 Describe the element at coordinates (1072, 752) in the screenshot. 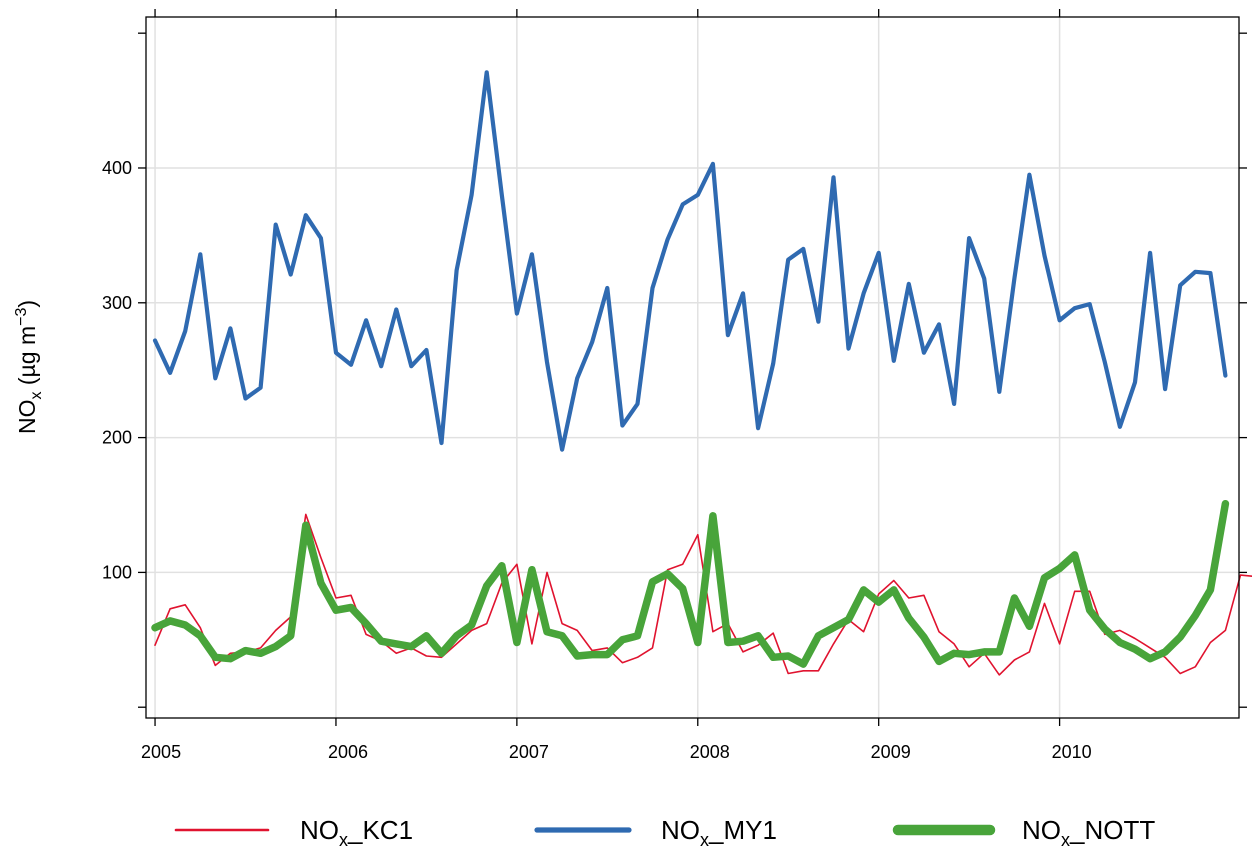

I see `x-tick-label: 2010` at that location.